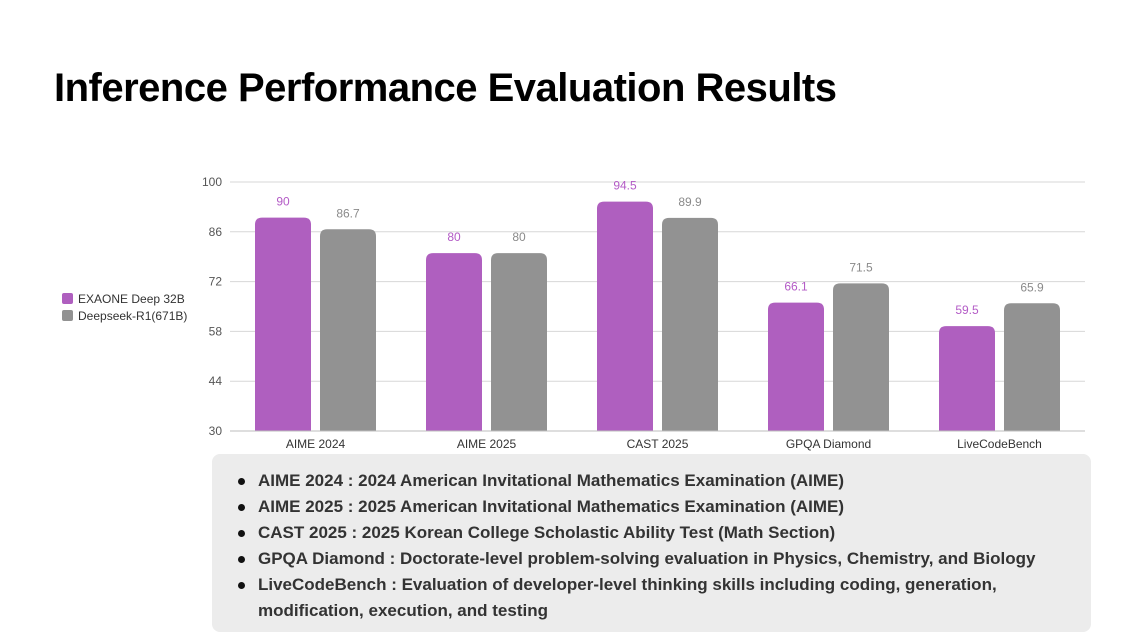 The height and width of the screenshot is (638, 1135). Describe the element at coordinates (454, 342) in the screenshot. I see `bar-exaone-aime-2025` at that location.